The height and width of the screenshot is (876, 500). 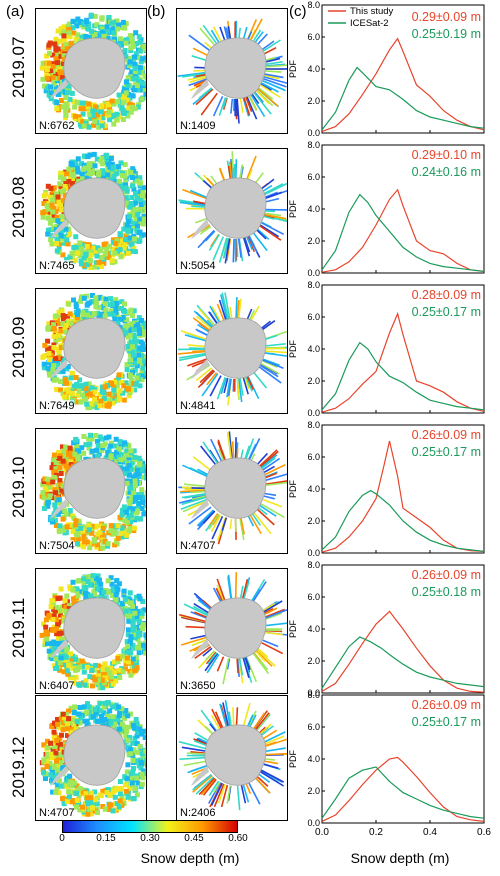 What do you see at coordinates (57, 126) in the screenshot?
I see `sample-count: N:6762` at bounding box center [57, 126].